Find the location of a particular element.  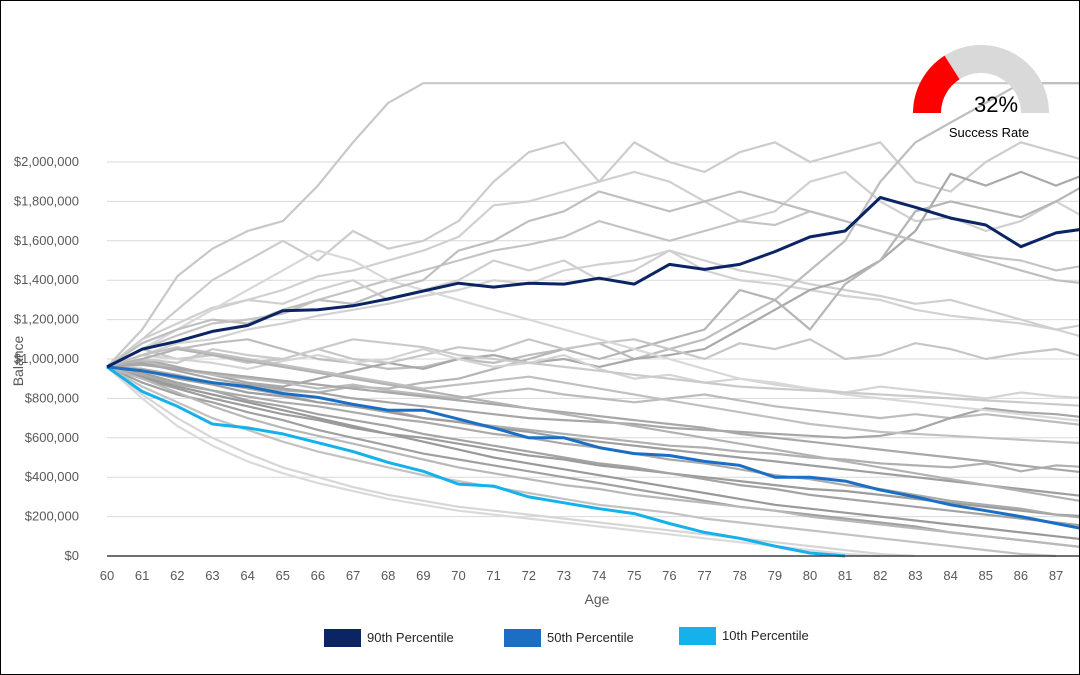

x-tick-label: 70 is located at coordinates (458, 575).